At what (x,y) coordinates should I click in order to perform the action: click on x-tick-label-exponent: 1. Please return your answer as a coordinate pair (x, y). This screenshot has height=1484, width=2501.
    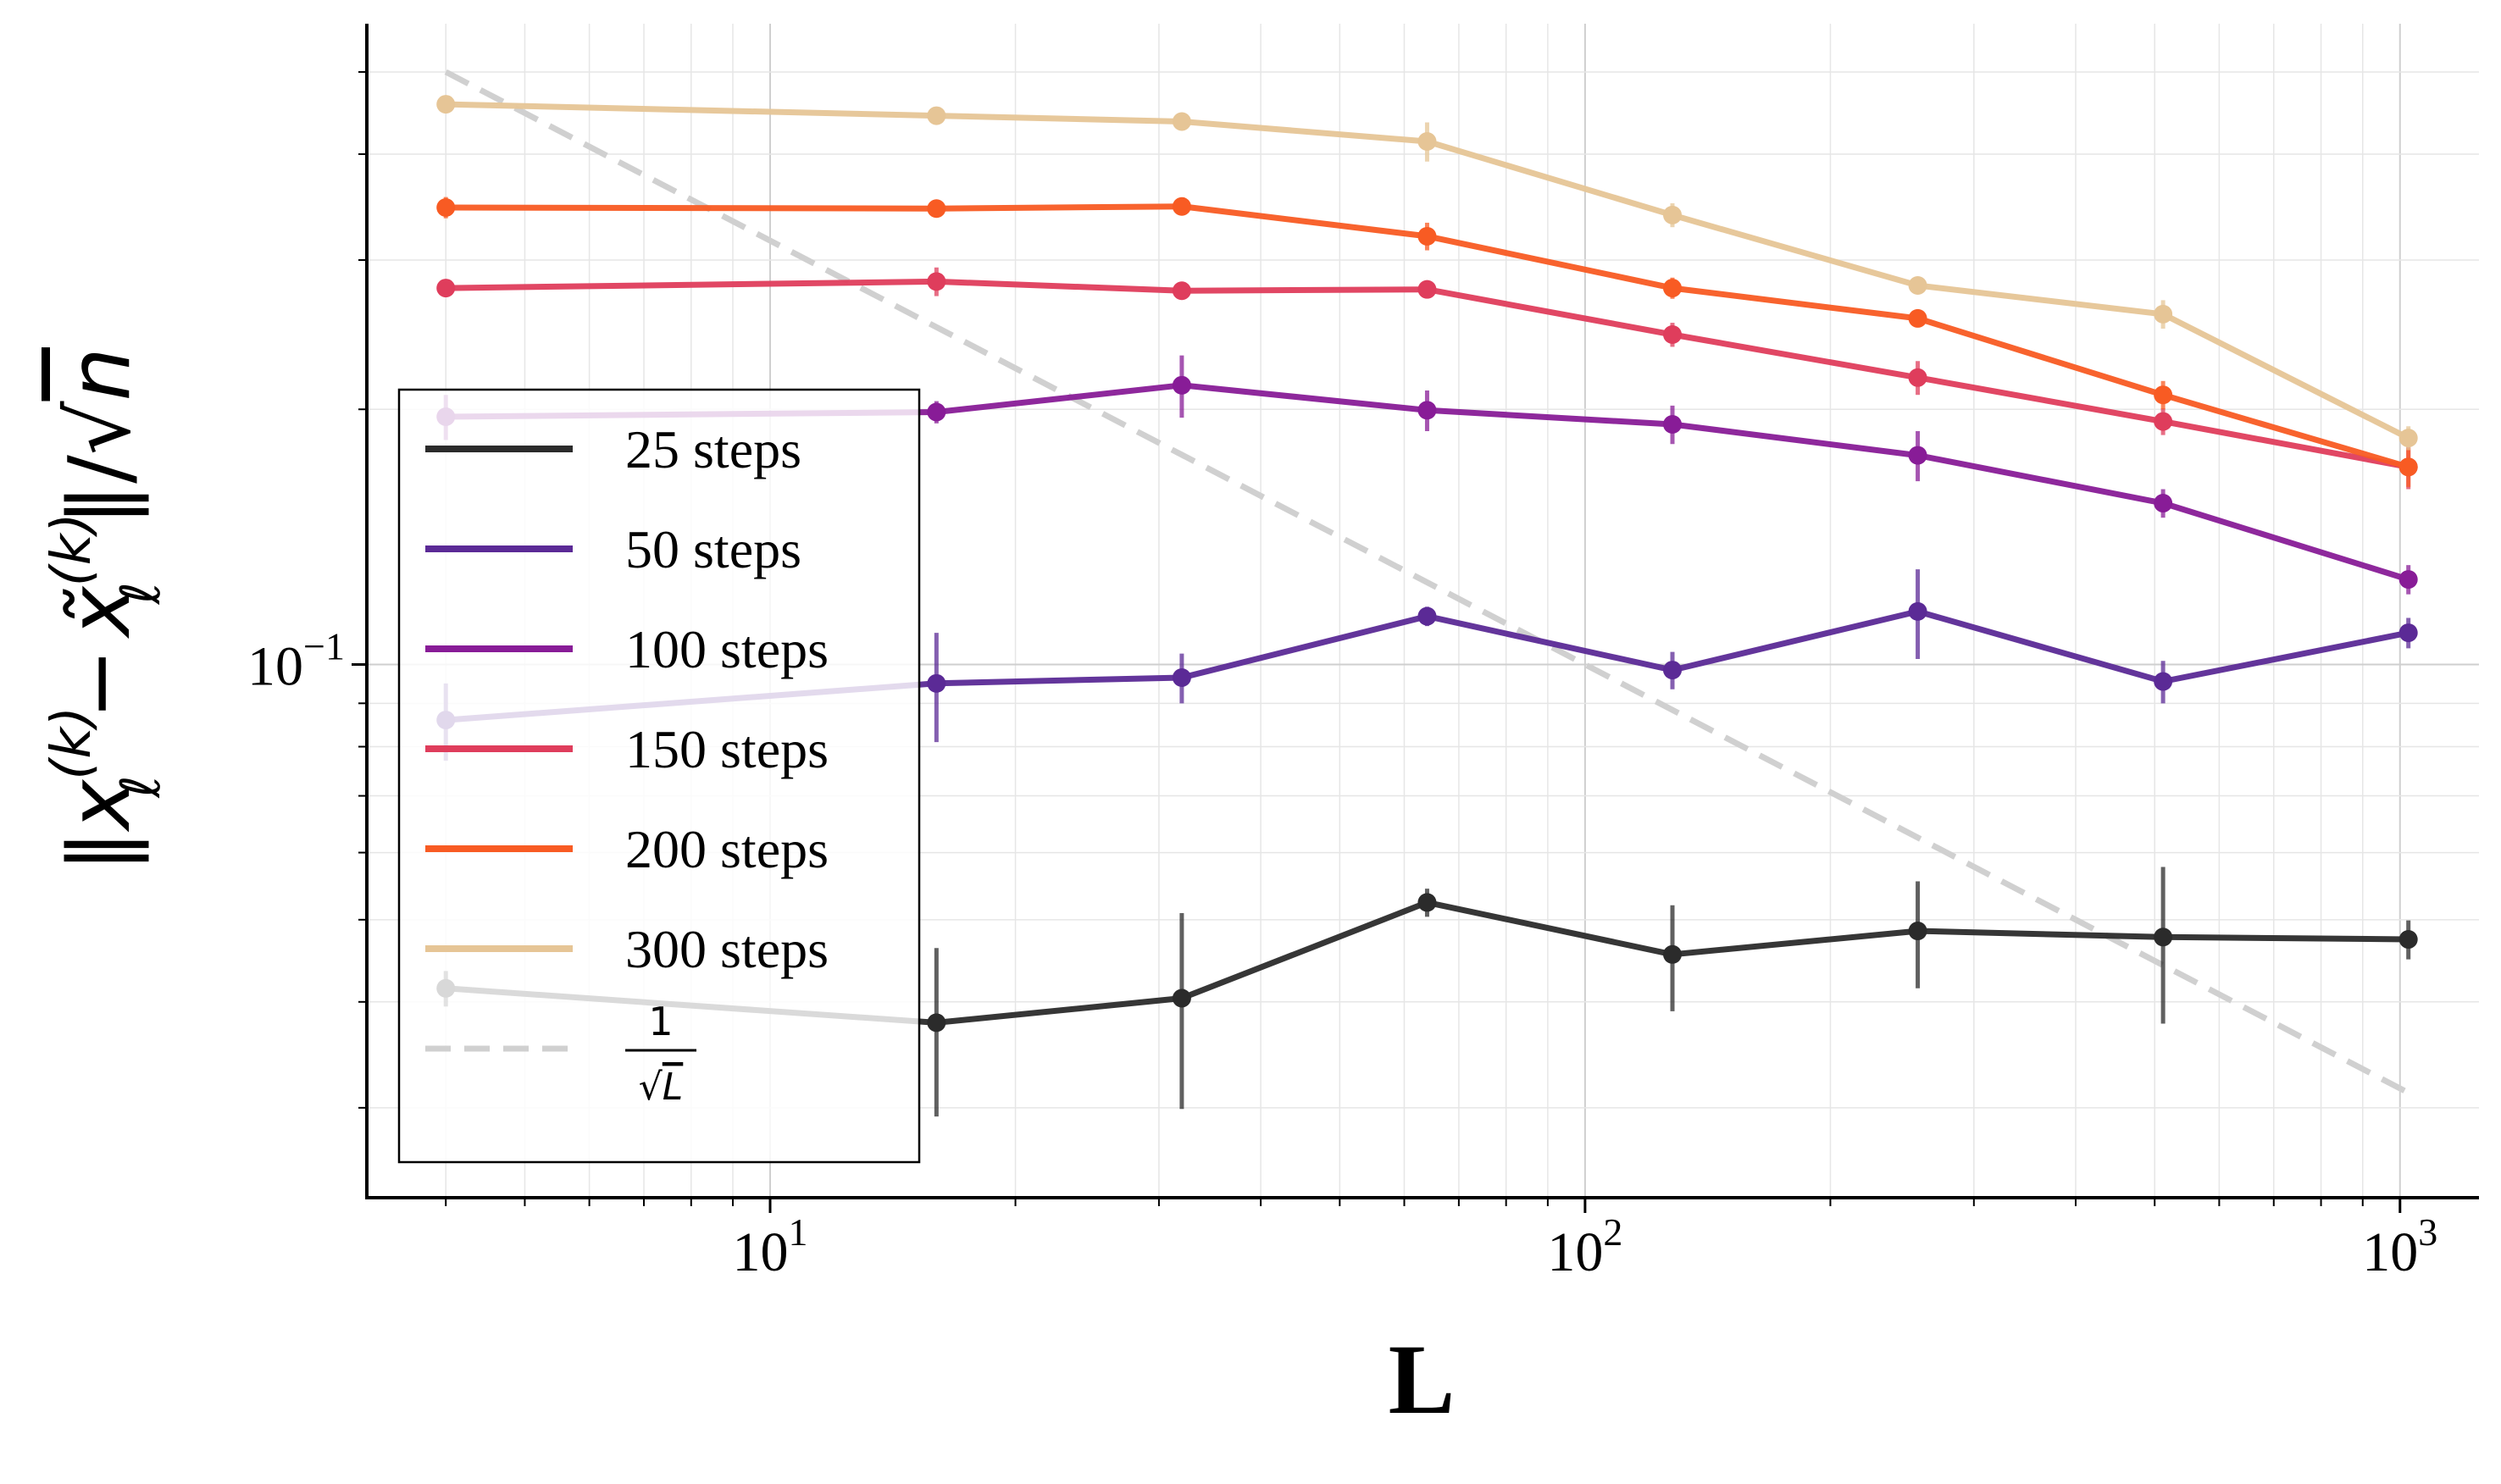
    Looking at the image, I should click on (797, 1232).